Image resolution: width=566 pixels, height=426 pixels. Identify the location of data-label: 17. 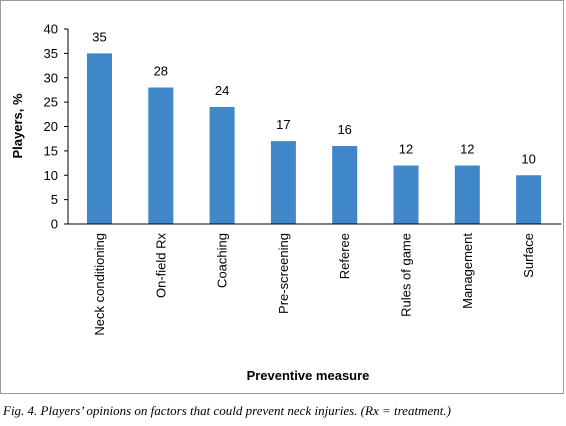
(283, 124).